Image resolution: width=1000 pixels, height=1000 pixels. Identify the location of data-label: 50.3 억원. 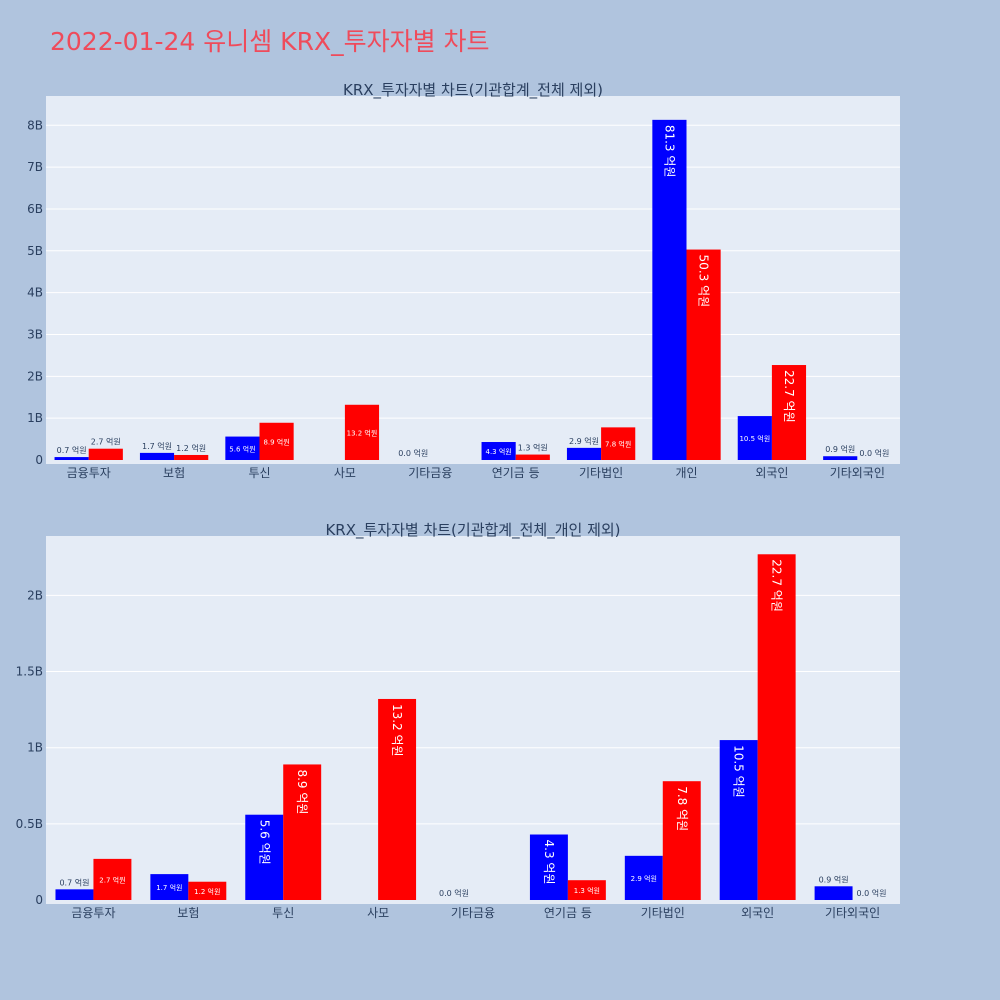
(704, 281).